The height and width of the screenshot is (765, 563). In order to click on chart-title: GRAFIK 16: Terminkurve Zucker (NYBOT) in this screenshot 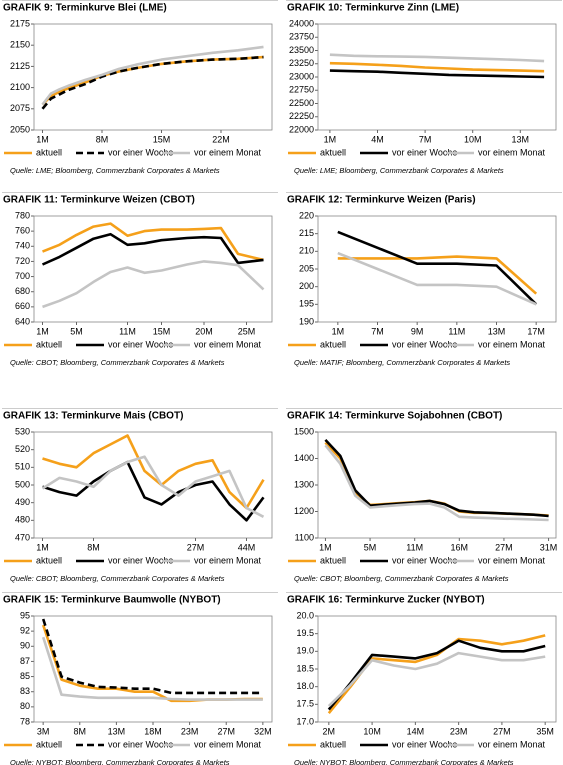, I will do `click(386, 600)`.